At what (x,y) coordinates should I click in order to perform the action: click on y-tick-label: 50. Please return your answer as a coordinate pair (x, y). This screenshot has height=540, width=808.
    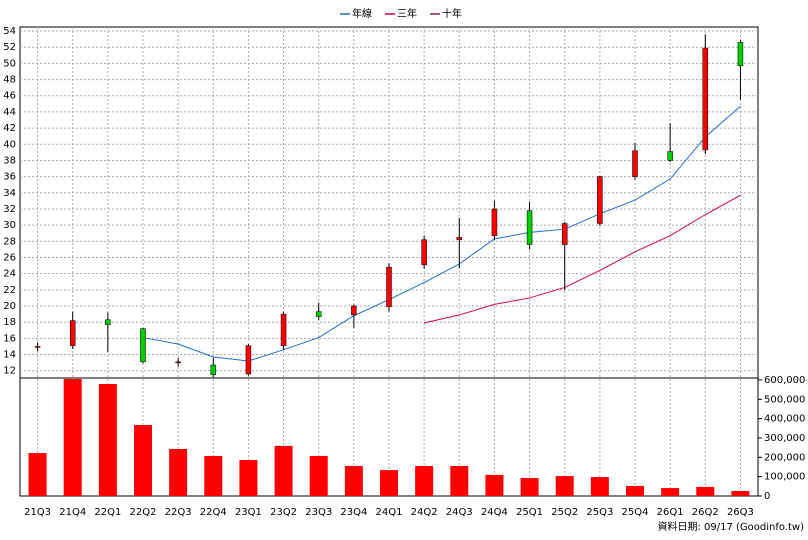
    Looking at the image, I should click on (9, 63).